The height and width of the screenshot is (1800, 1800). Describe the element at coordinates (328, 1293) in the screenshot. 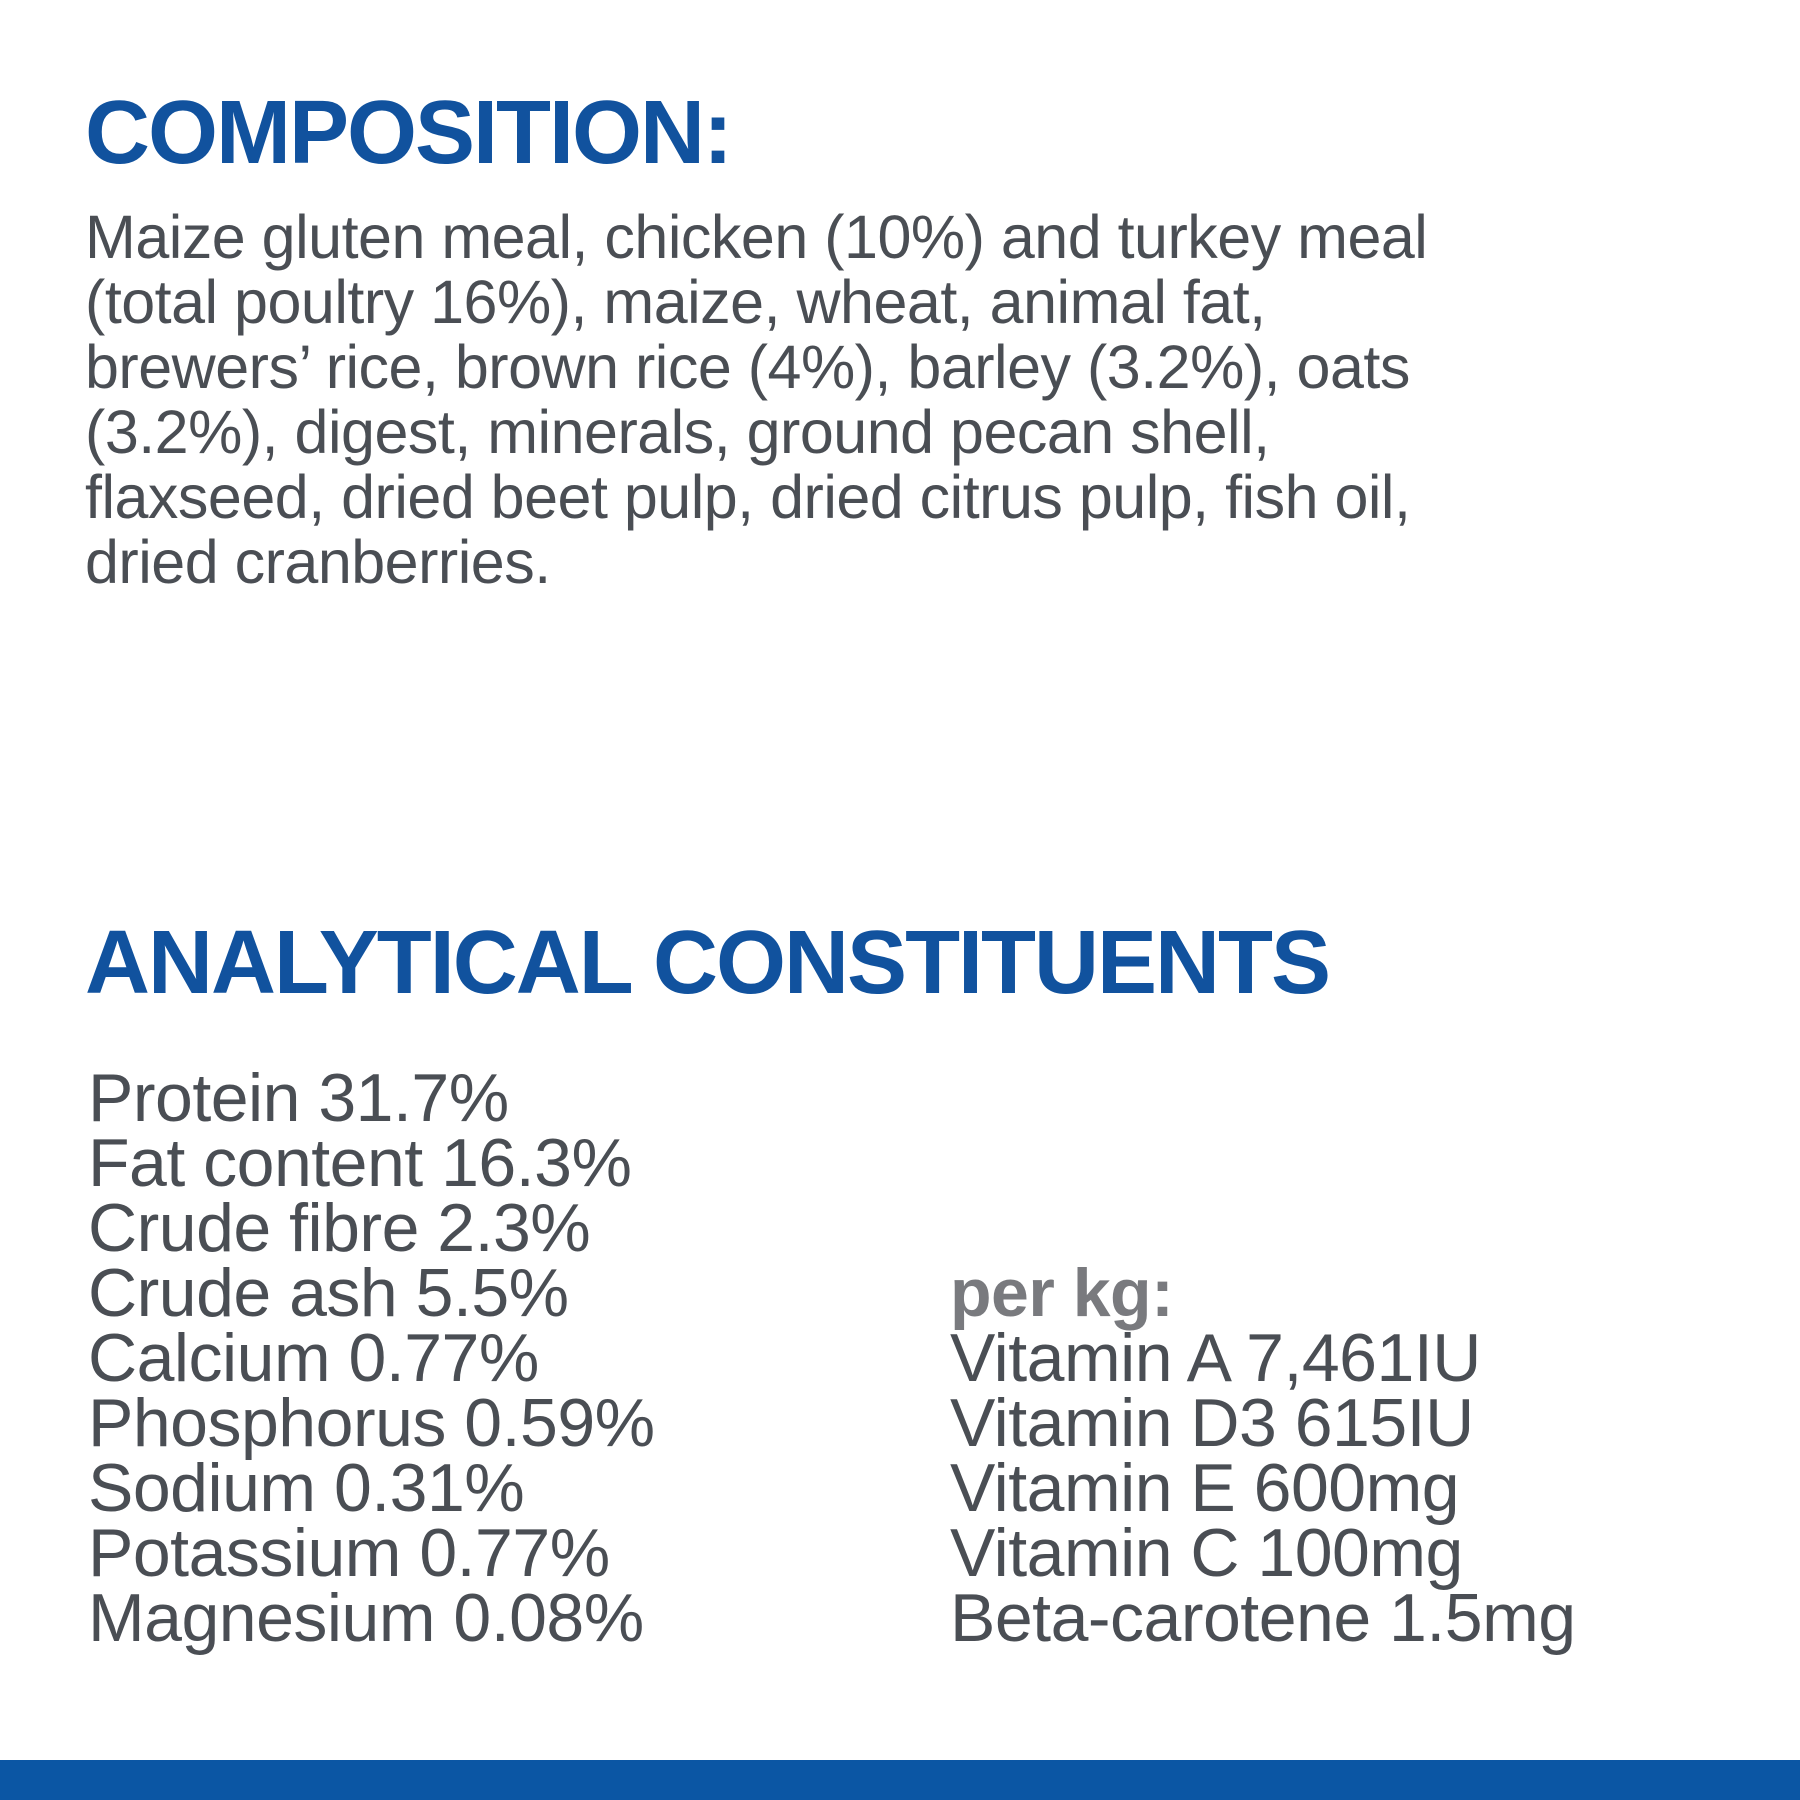

I see `nutrient-row: Crude ash 5.5%` at that location.